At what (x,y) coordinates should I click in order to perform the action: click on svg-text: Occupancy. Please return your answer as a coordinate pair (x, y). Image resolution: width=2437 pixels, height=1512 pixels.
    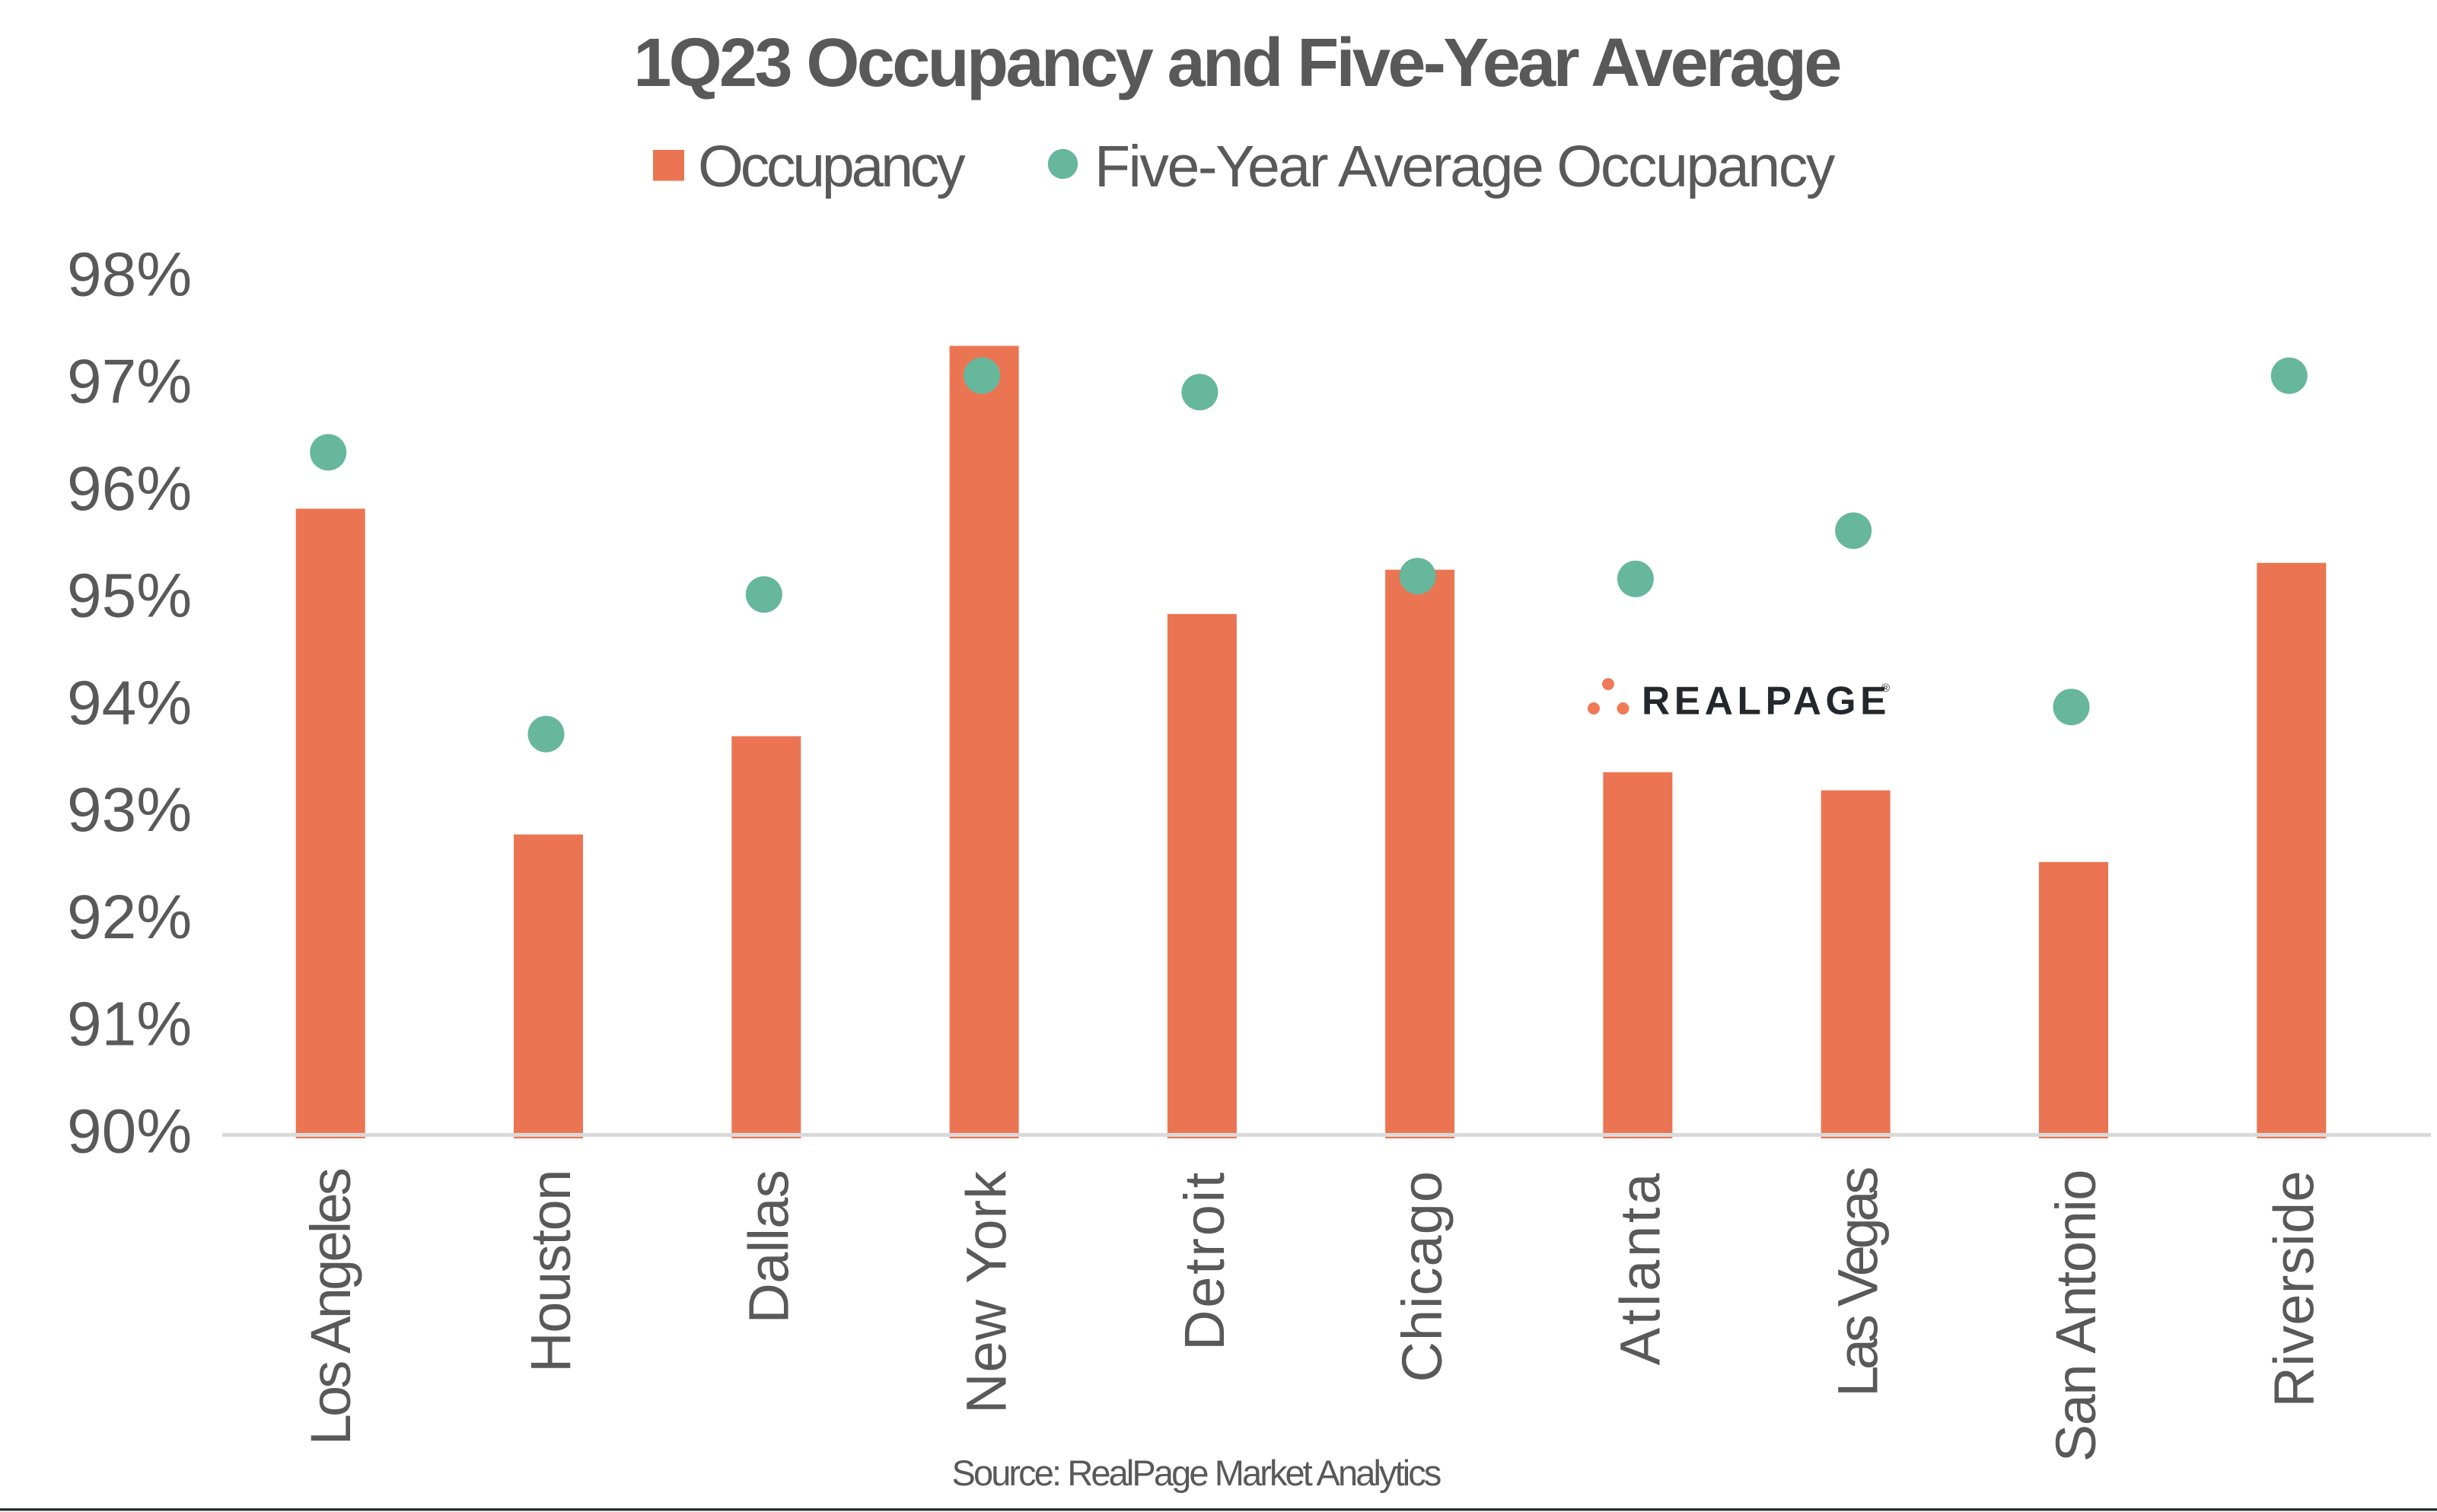
    Looking at the image, I should click on (832, 166).